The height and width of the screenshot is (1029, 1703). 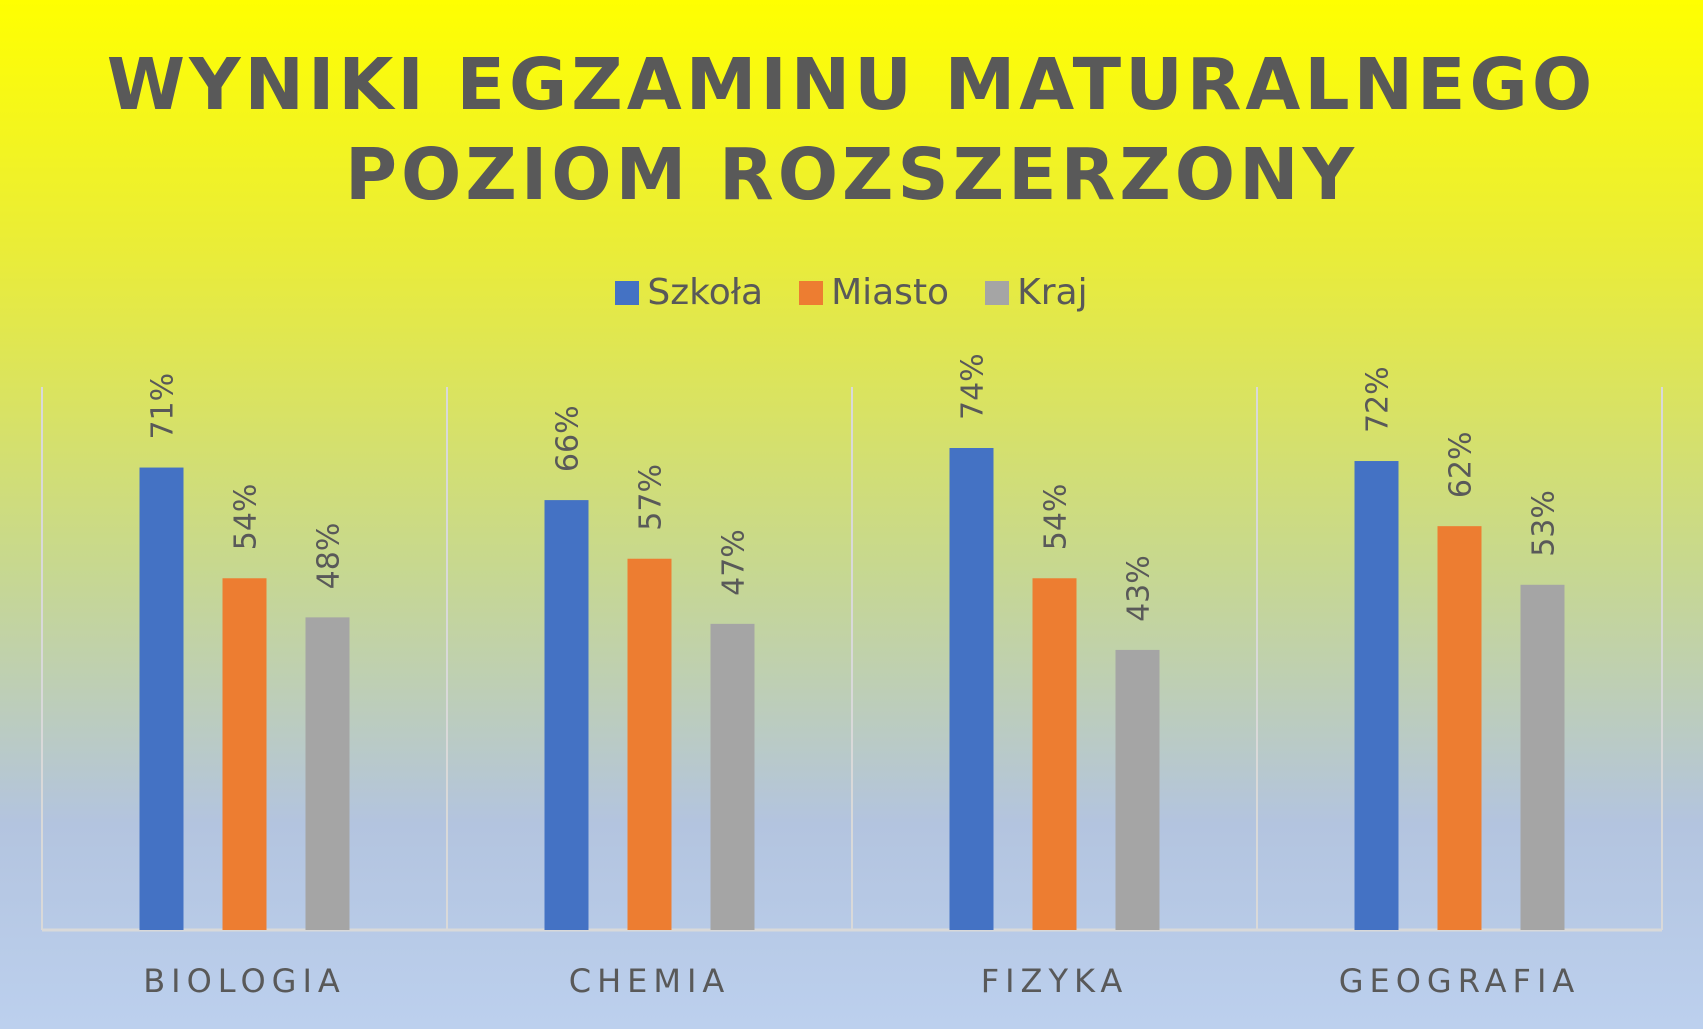 I want to click on legend-swatch-kraj, so click(x=997, y=292).